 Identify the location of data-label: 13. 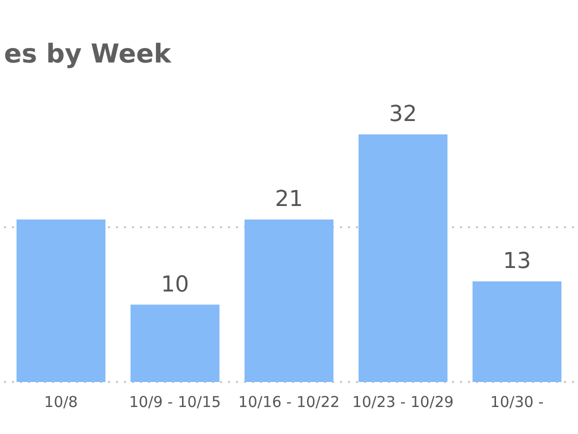
(517, 261).